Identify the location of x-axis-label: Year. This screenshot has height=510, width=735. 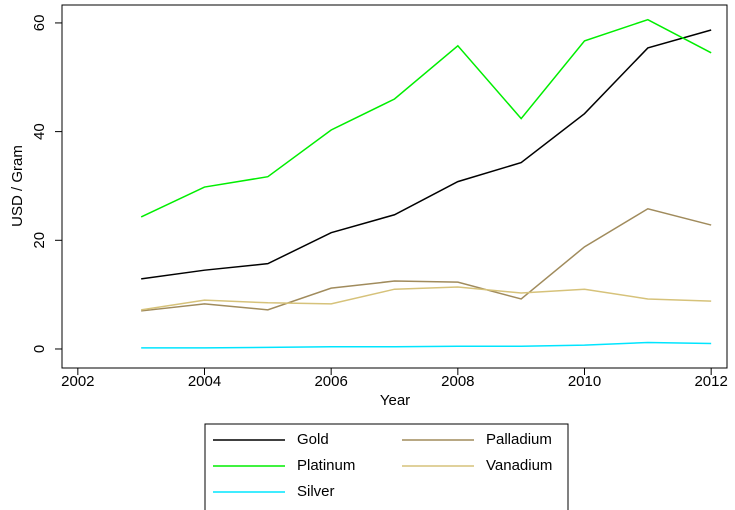
(395, 400).